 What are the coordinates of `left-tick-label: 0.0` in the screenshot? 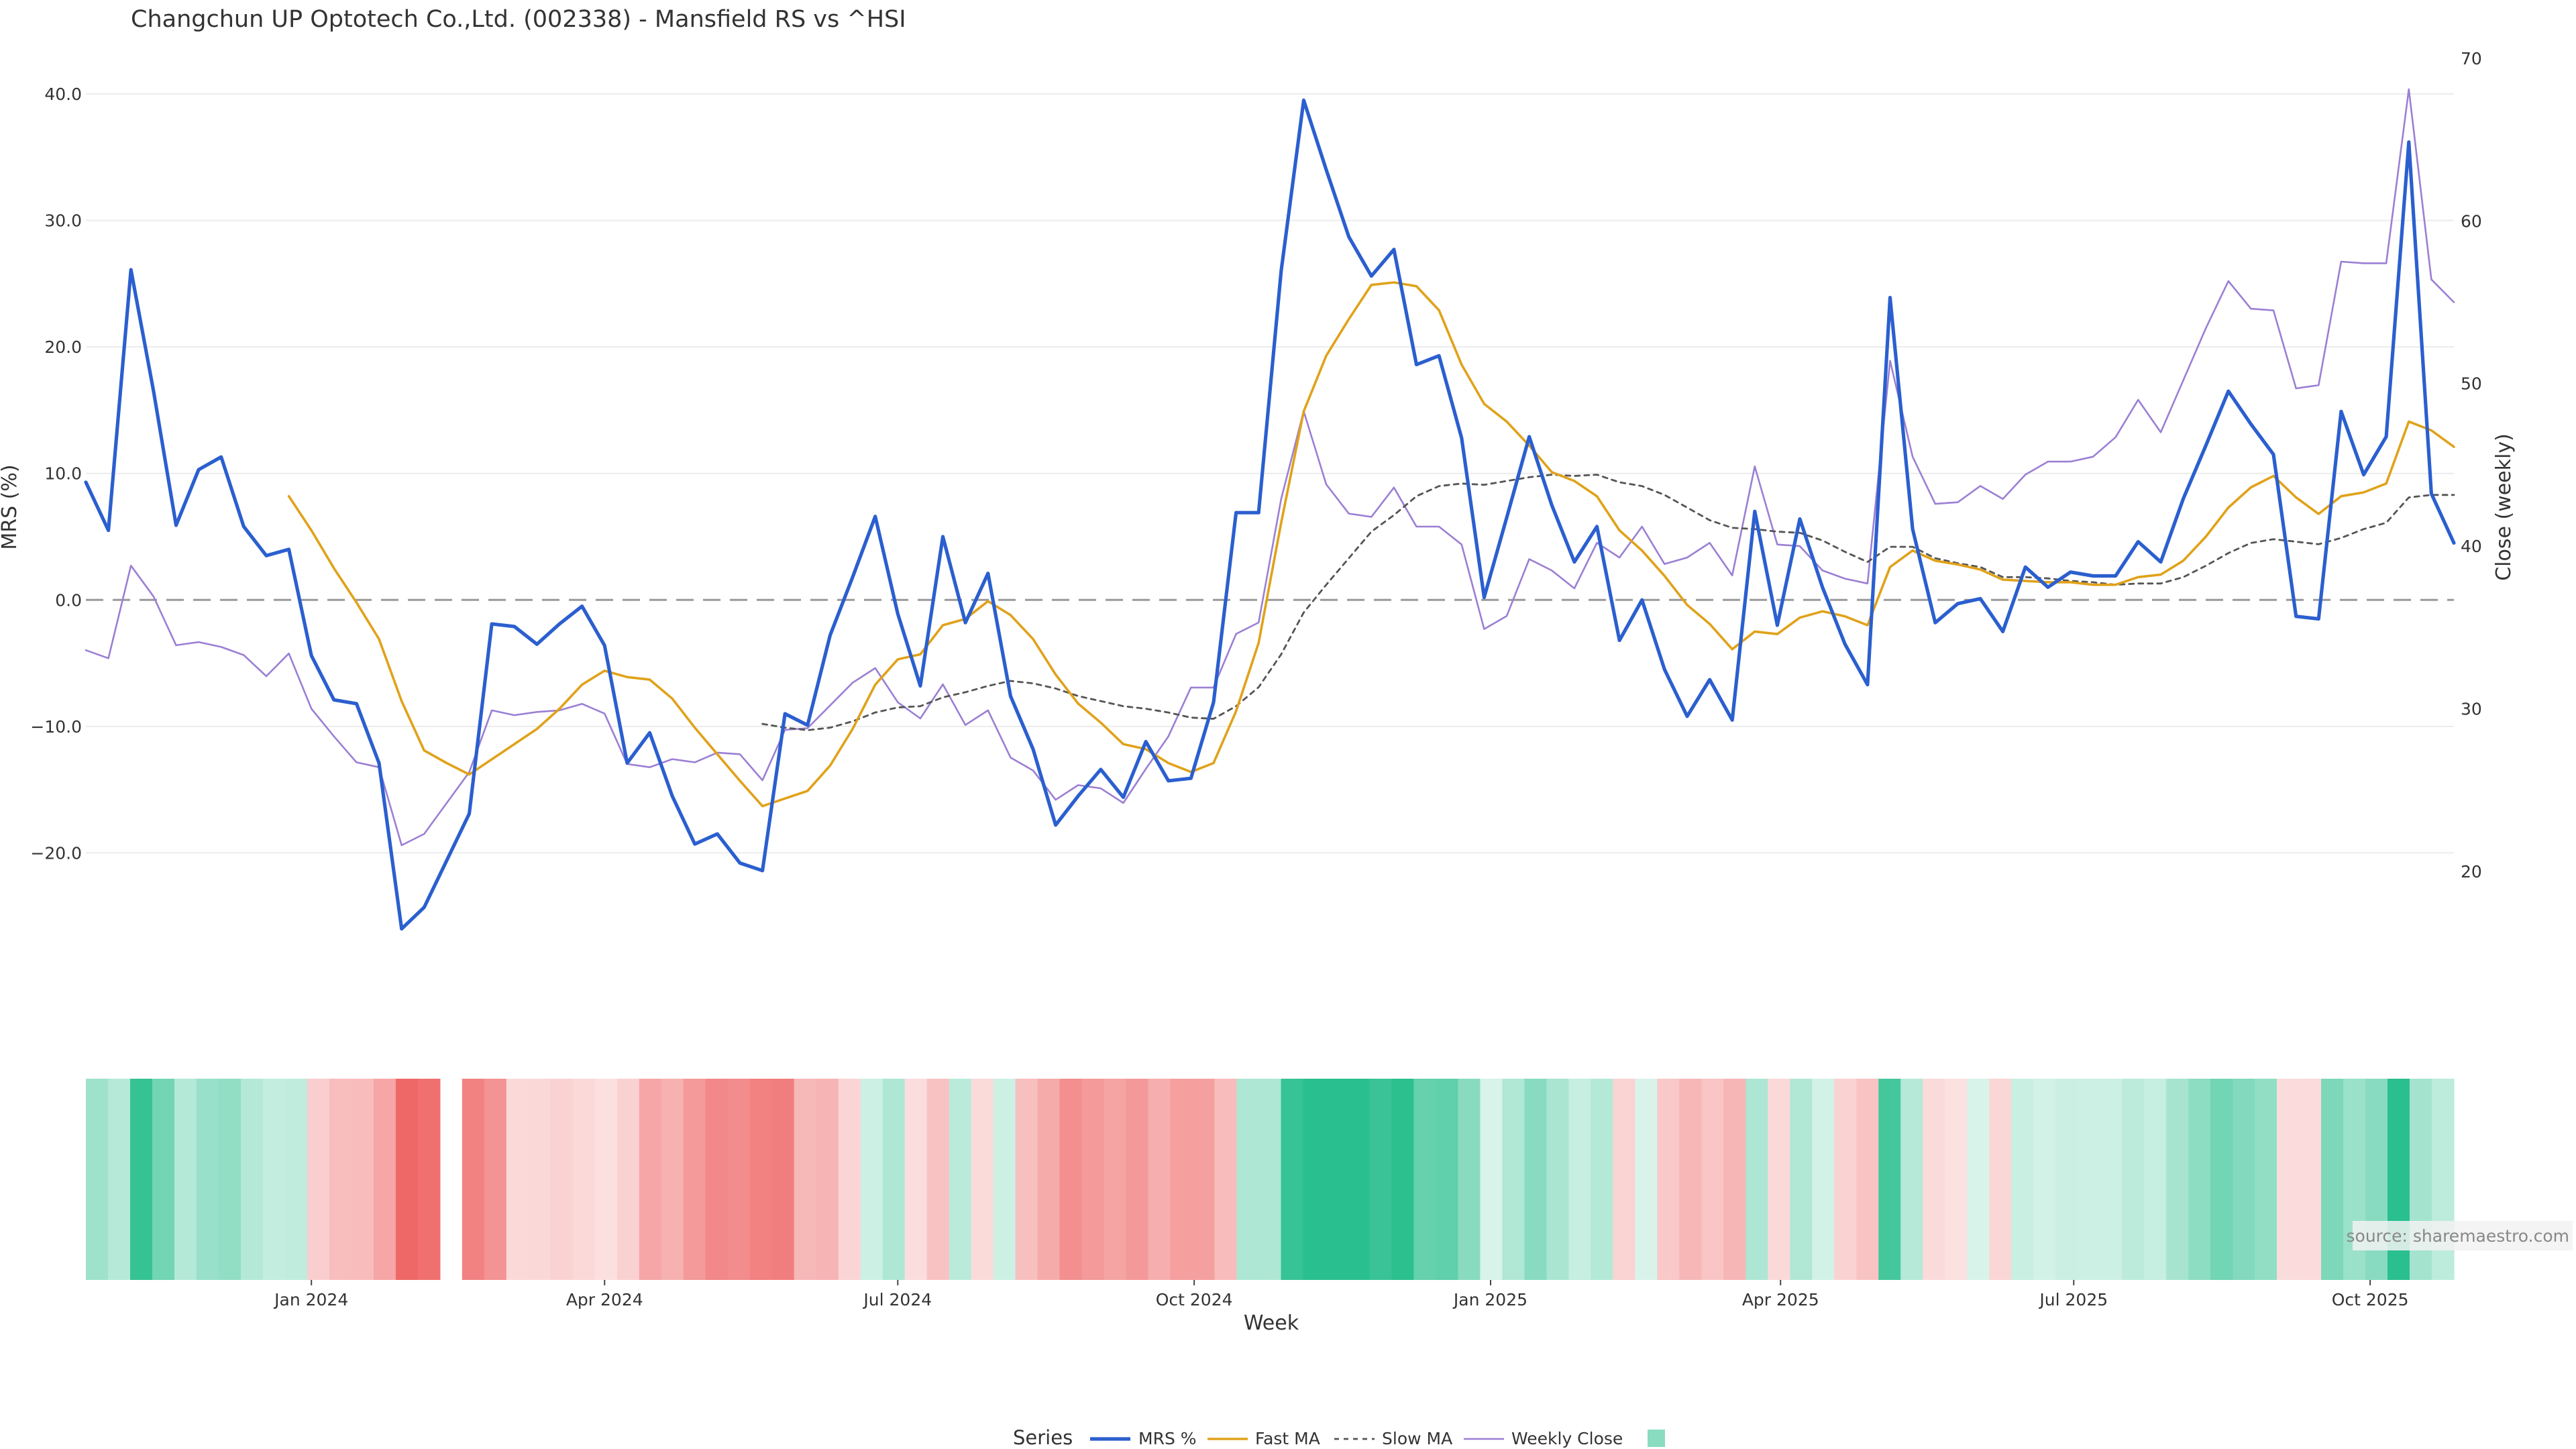 It's located at (68, 600).